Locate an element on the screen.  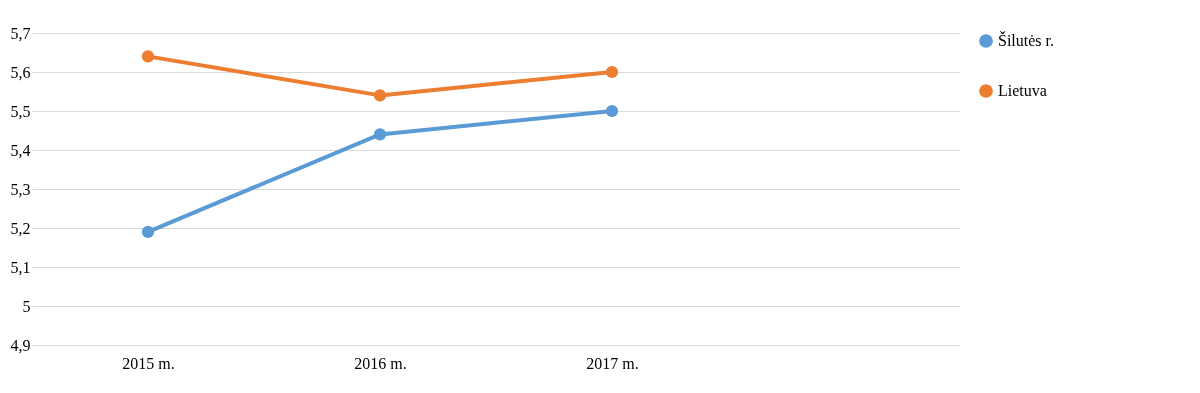
x-tick-label: 2016 m. is located at coordinates (380, 363).